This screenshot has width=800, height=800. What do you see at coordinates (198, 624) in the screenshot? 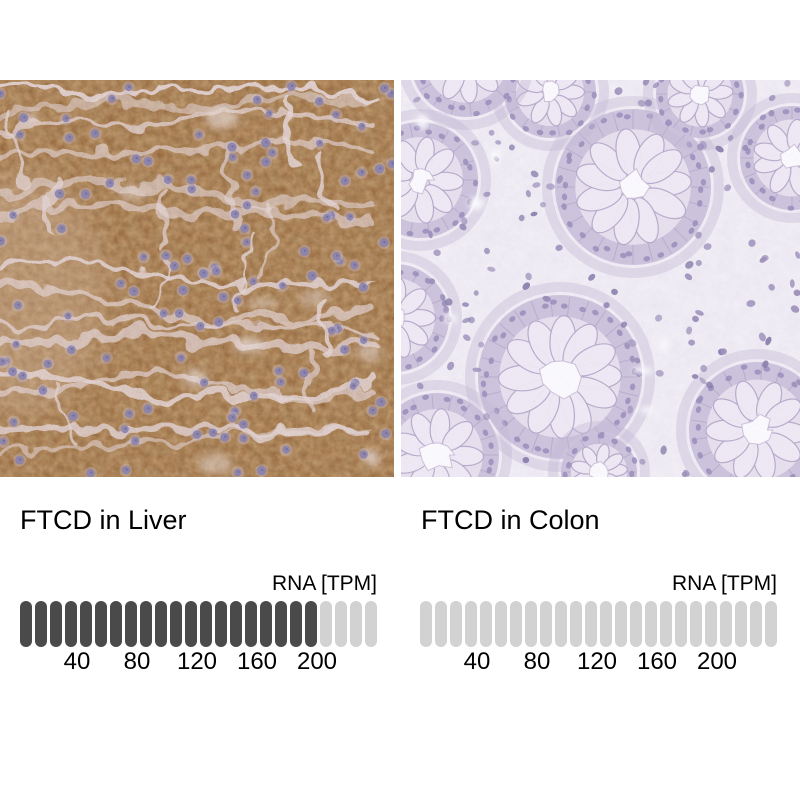
I see `rna-tpm-bar-liver` at bounding box center [198, 624].